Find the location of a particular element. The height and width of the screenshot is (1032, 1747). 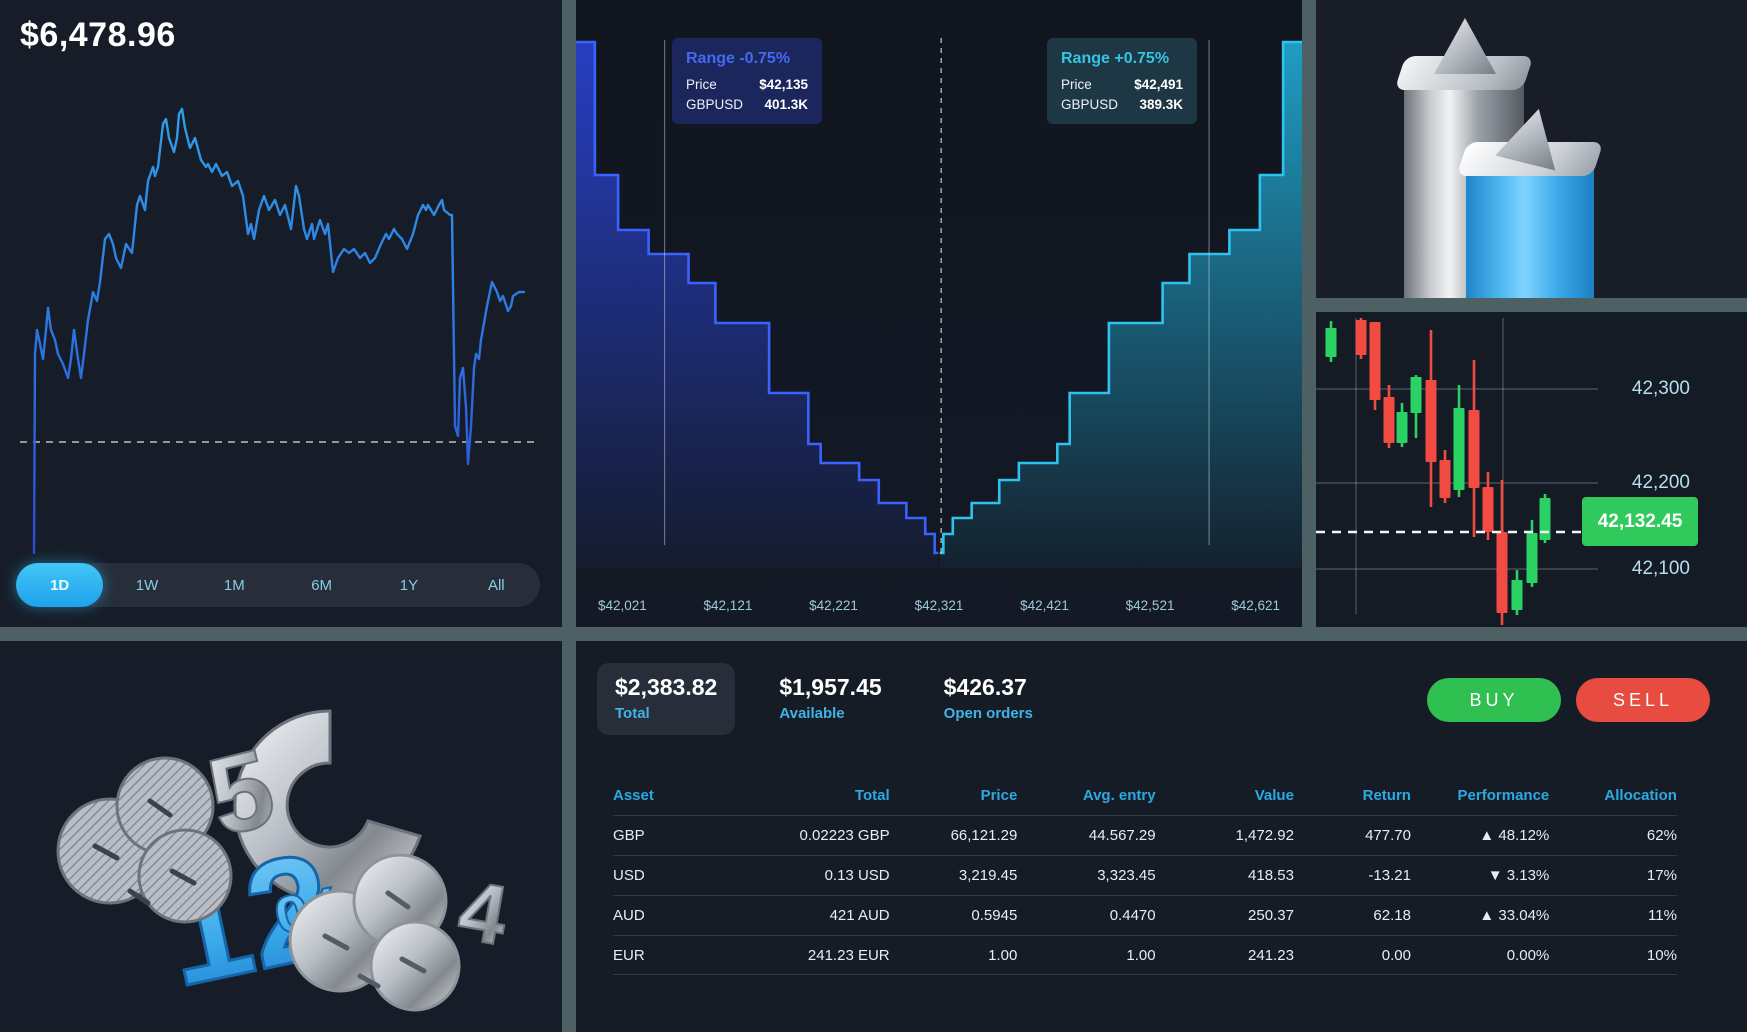

cell: 0.00 is located at coordinates (1396, 955).